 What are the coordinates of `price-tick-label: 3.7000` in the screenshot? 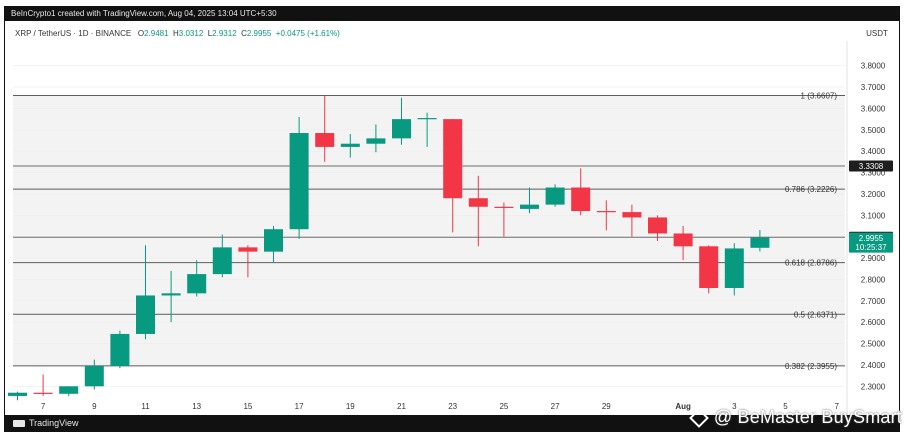 It's located at (873, 87).